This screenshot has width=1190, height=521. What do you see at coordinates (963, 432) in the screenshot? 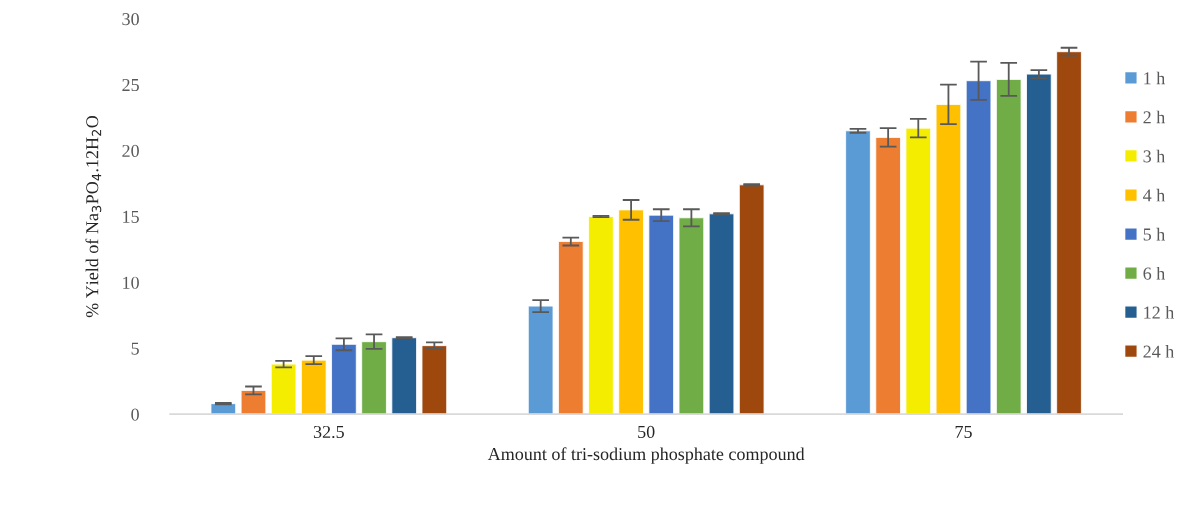
I see `x-tick-label: 75` at bounding box center [963, 432].